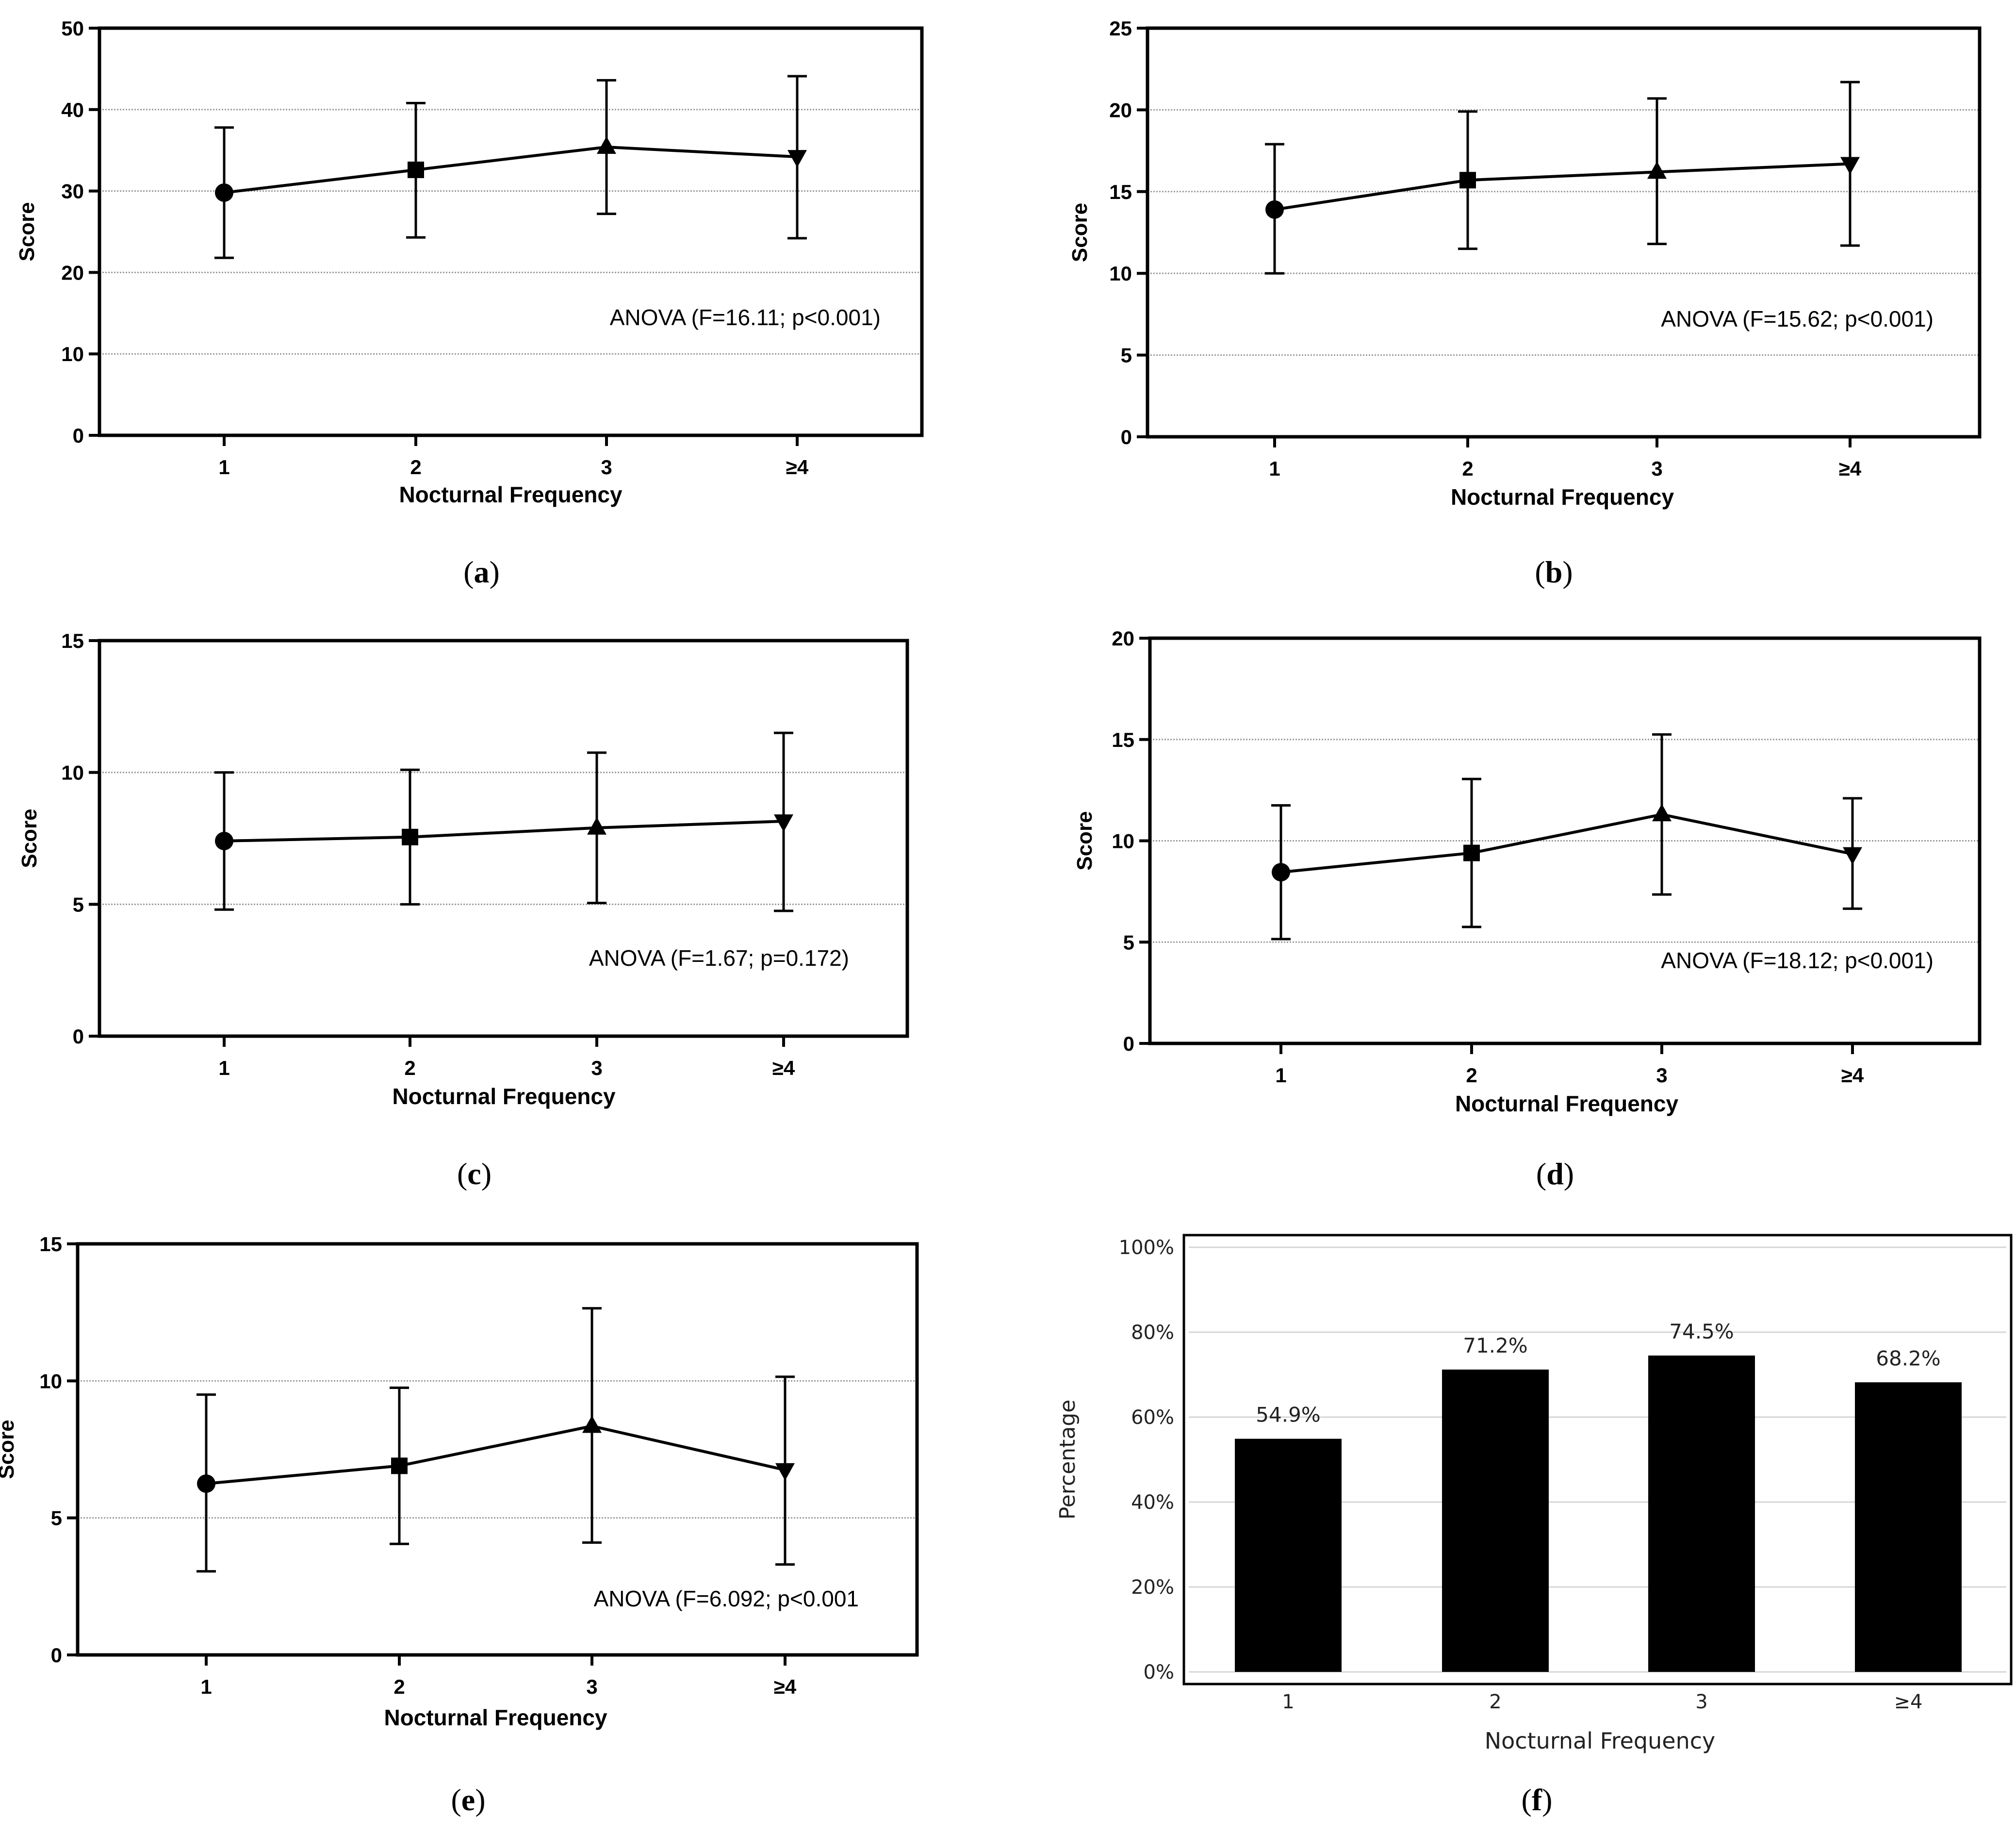 The image size is (2016, 1834). Describe the element at coordinates (1908, 1358) in the screenshot. I see `bar-value-label: 68.2%` at that location.